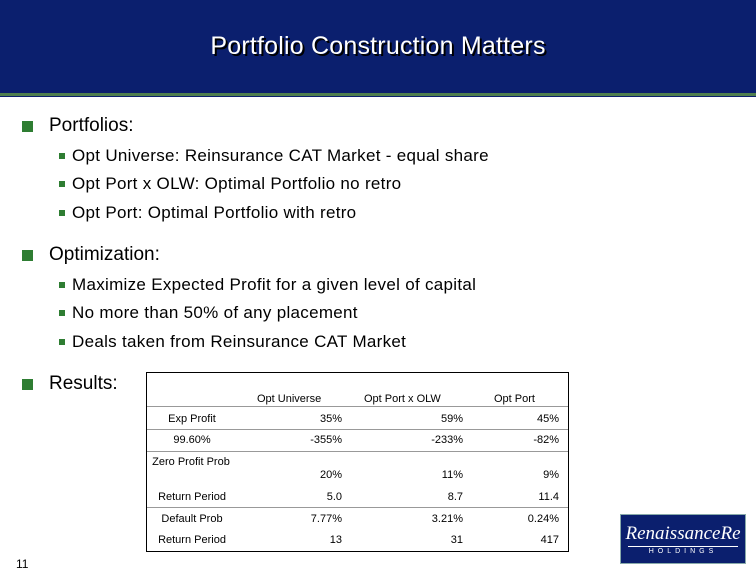 The width and height of the screenshot is (756, 576). Describe the element at coordinates (543, 519) in the screenshot. I see `table-cell: 0.24%` at that location.